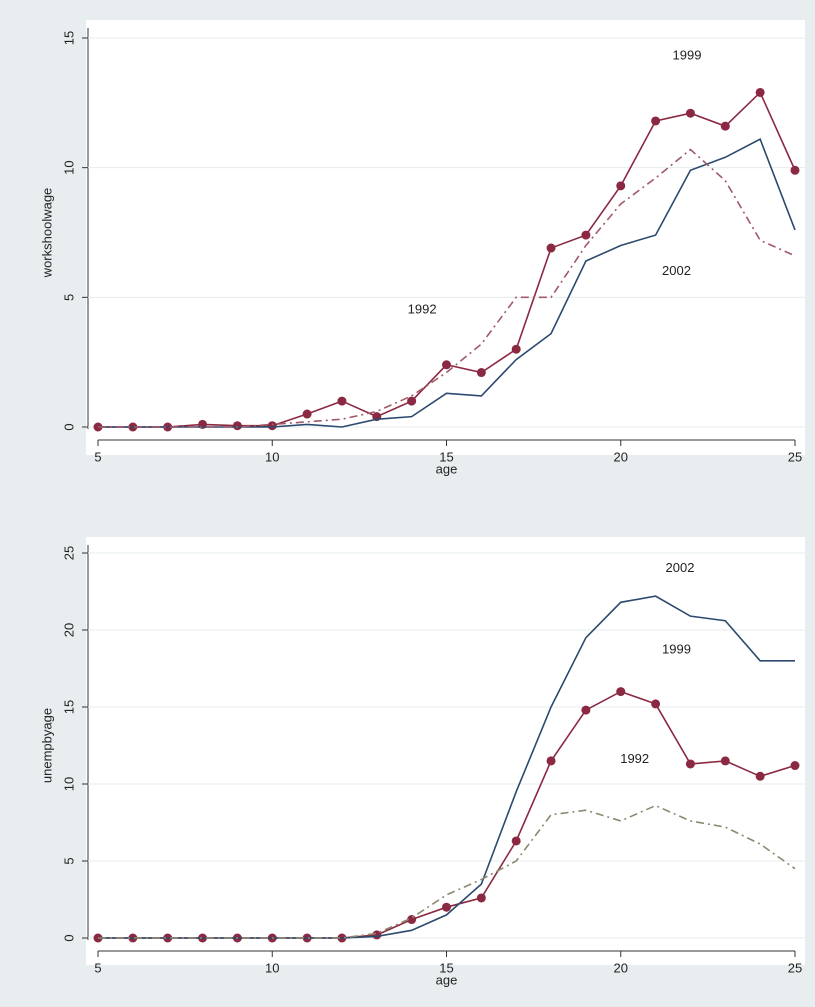  Describe the element at coordinates (46, 745) in the screenshot. I see `y-axis-title: unempbyage` at that location.